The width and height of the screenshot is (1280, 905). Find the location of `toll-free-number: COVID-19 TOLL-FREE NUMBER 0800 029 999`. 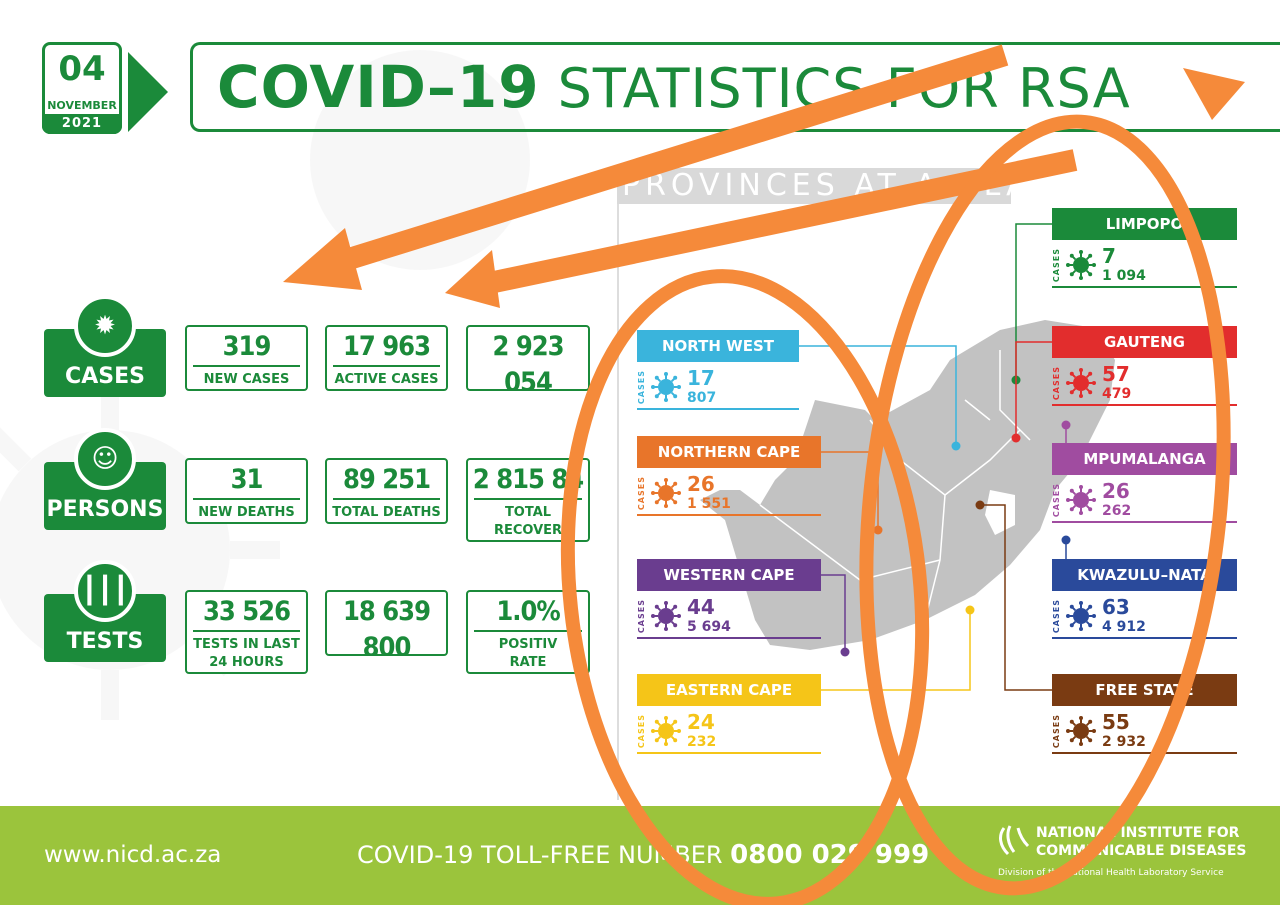

toll-free-number: COVID-19 TOLL-FREE NUMBER 0800 029 999 is located at coordinates (643, 855).